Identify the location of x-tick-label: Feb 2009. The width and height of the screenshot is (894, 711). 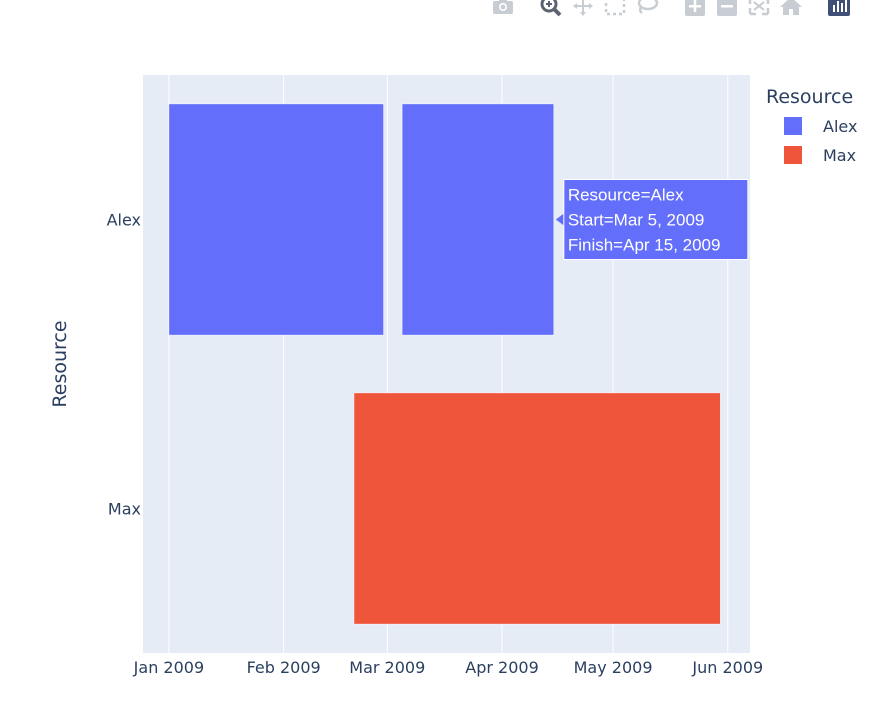
(284, 667).